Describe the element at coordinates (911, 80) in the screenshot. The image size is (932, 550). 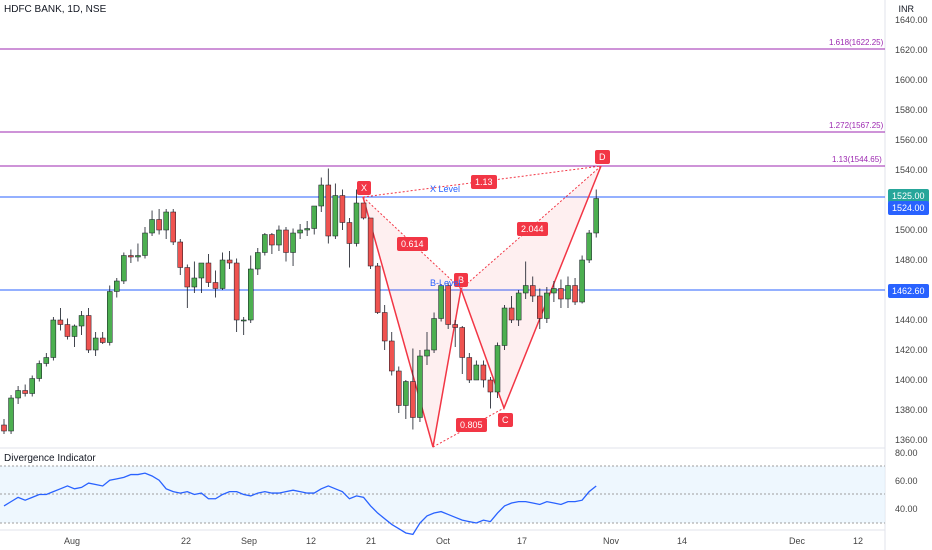
I see `price-tick: 1600.00` at that location.